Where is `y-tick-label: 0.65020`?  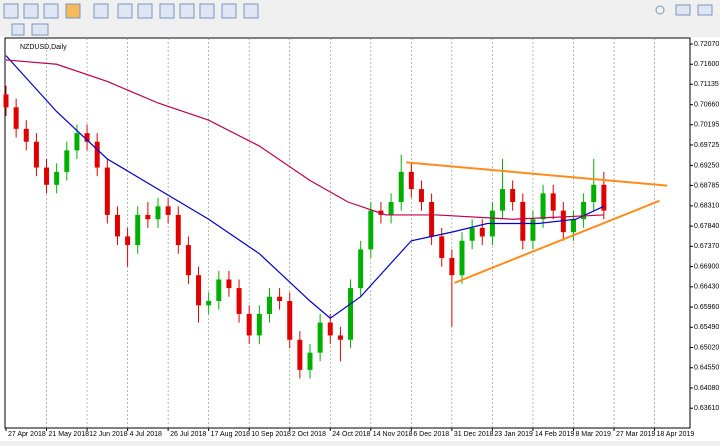
y-tick-label: 0.65020 is located at coordinates (706, 347).